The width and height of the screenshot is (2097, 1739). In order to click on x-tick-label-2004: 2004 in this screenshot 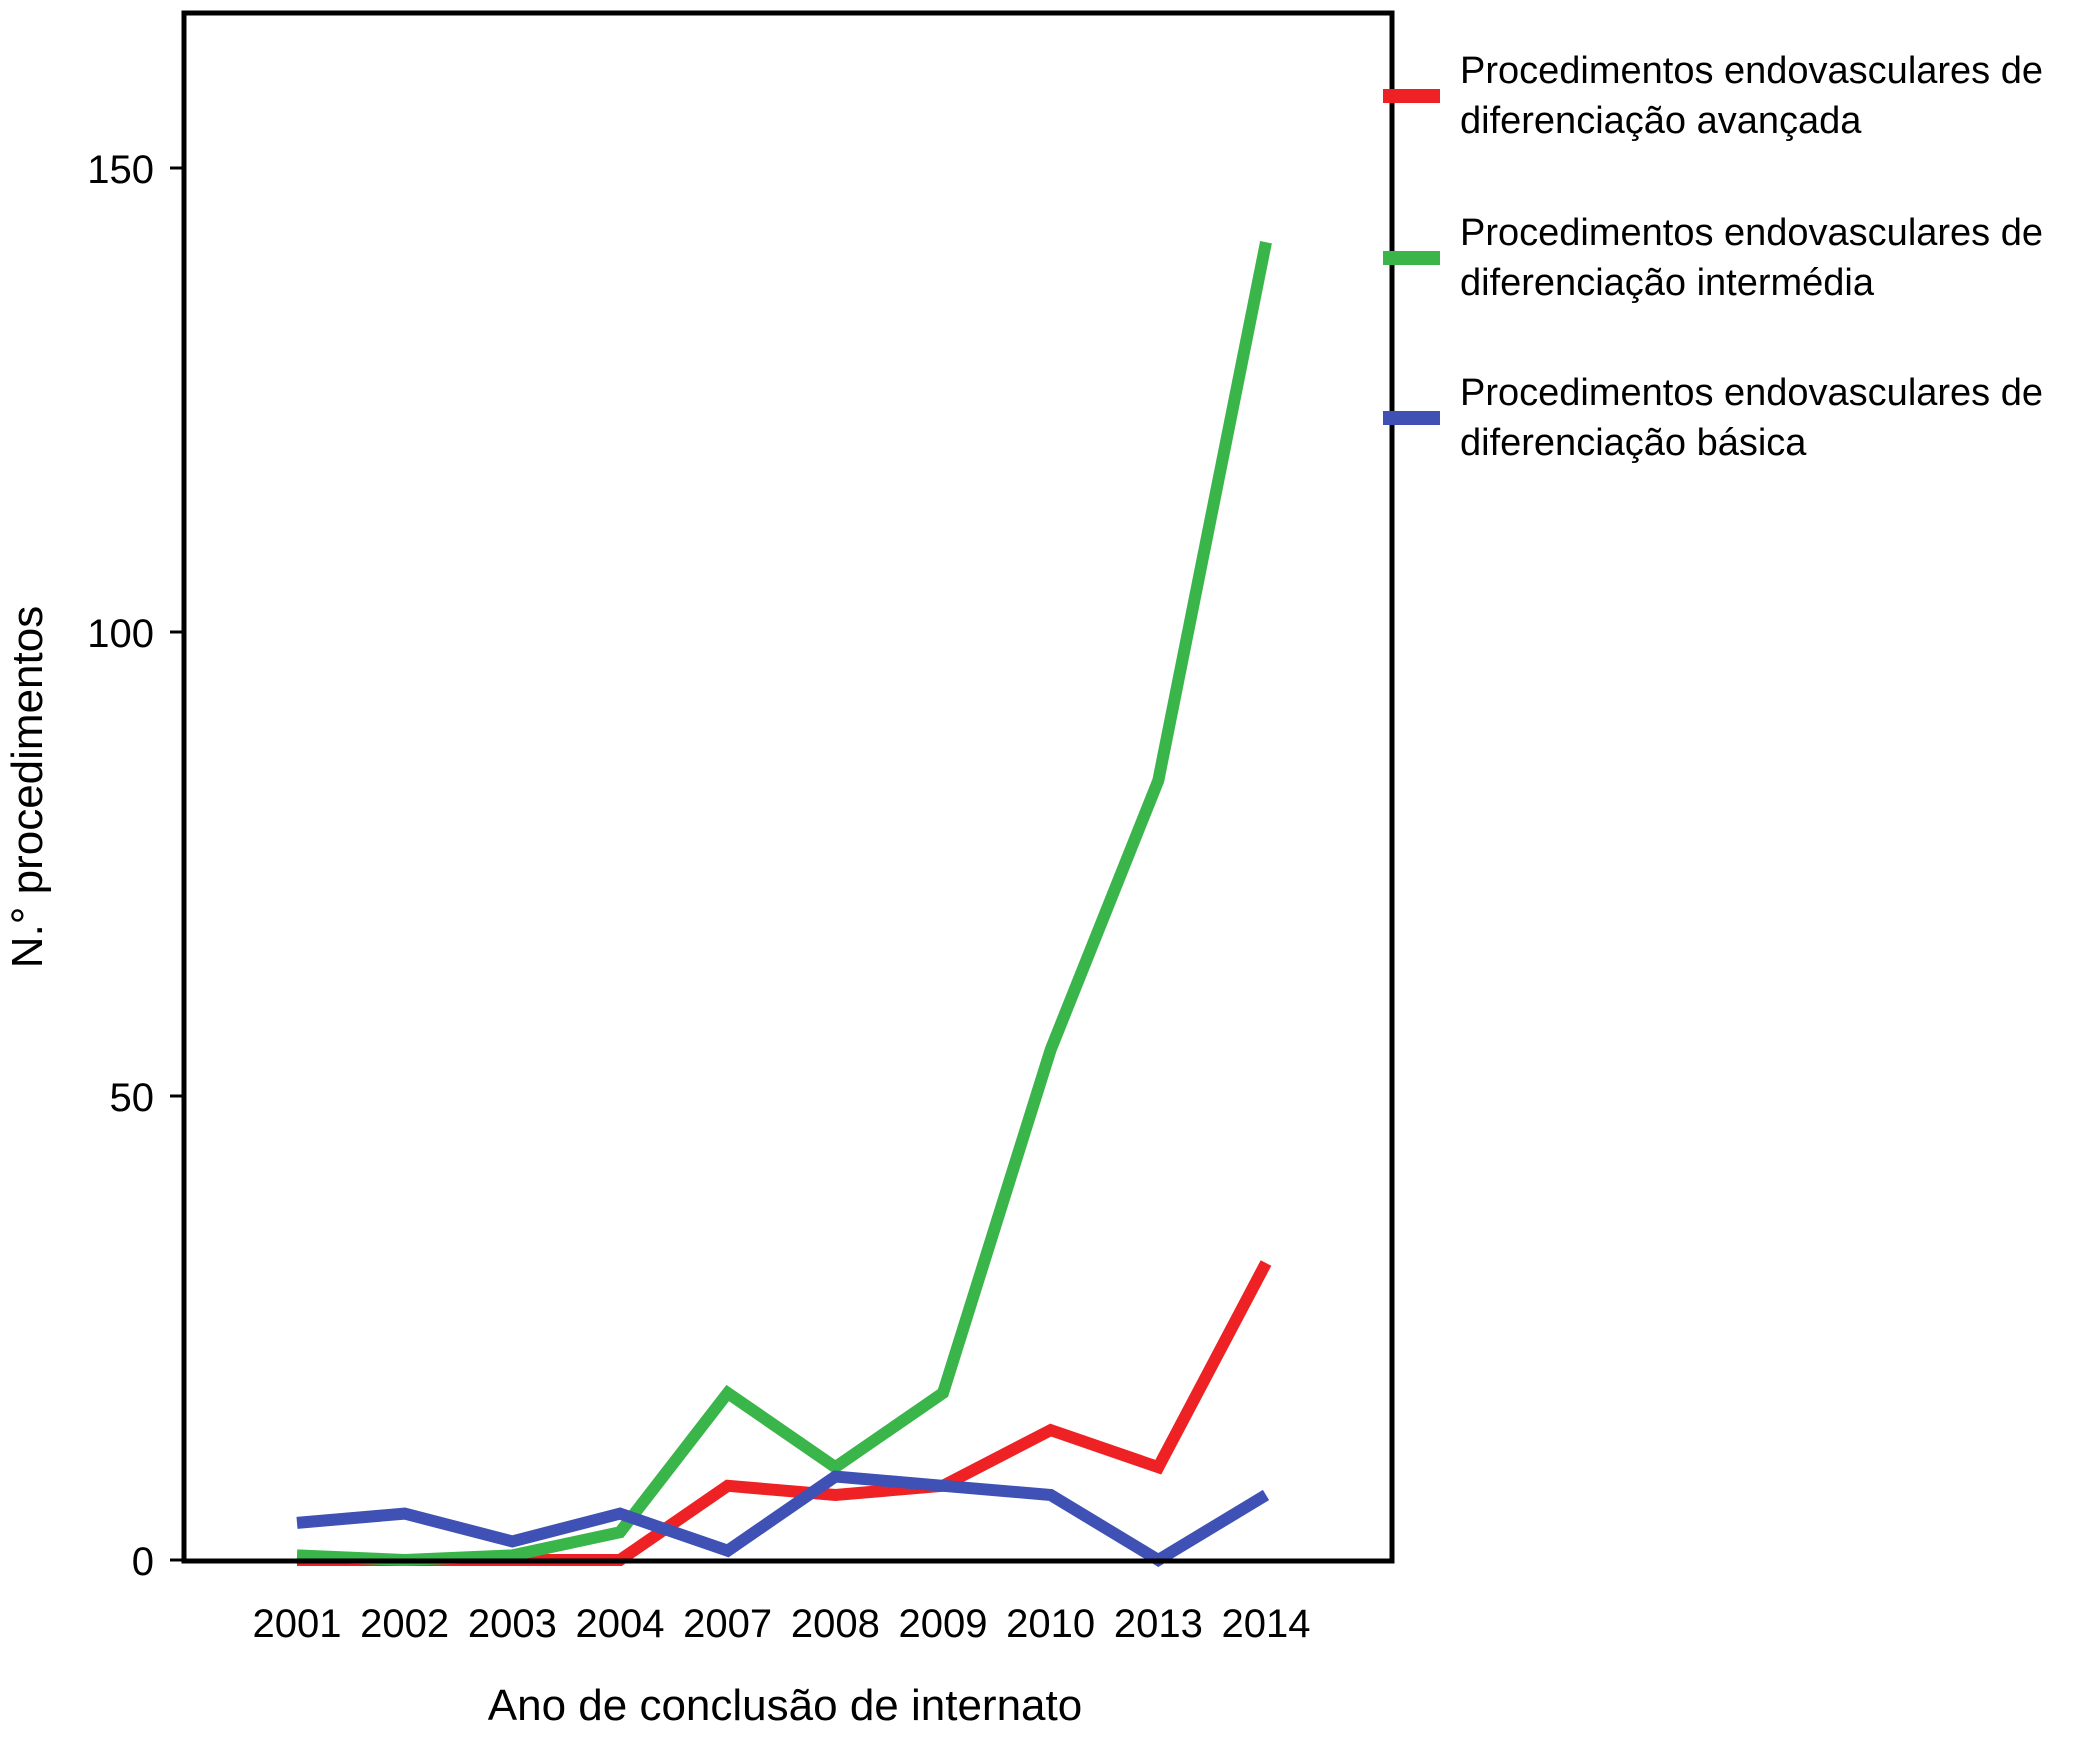, I will do `click(620, 1624)`.